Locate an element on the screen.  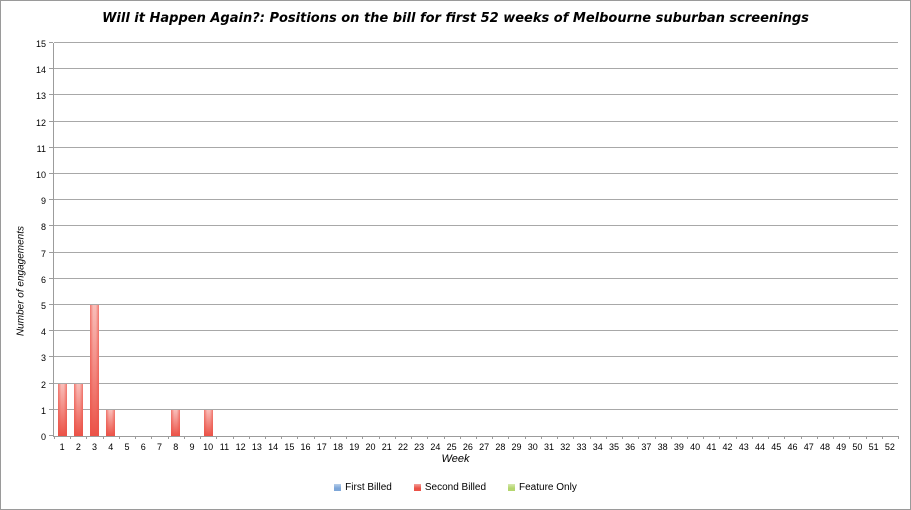
y-tick-label-11: 11 is located at coordinates (41, 148).